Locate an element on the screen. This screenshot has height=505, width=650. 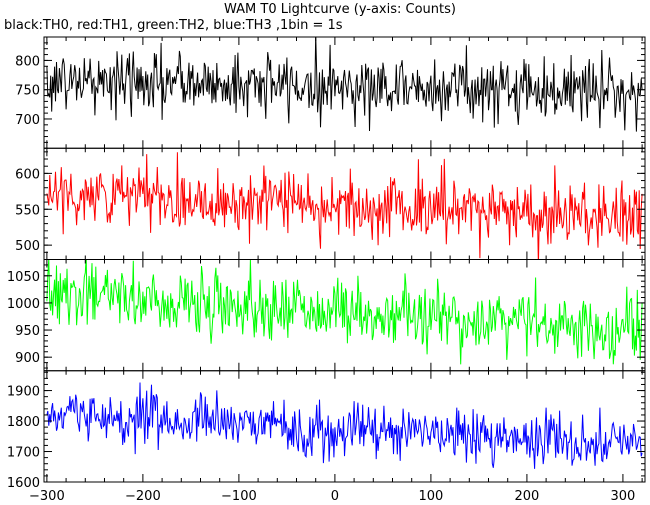
y-tick-label: 800 is located at coordinates (27, 61).